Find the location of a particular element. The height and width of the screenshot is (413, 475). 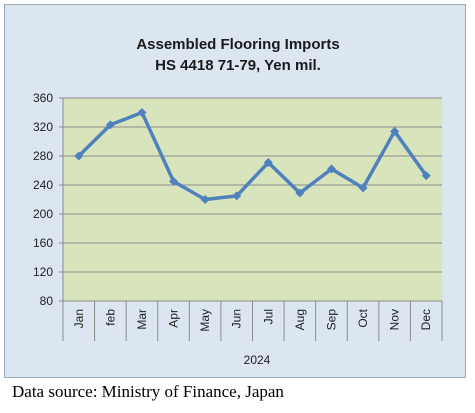

y-tick-label: 240 is located at coordinates (43, 185).